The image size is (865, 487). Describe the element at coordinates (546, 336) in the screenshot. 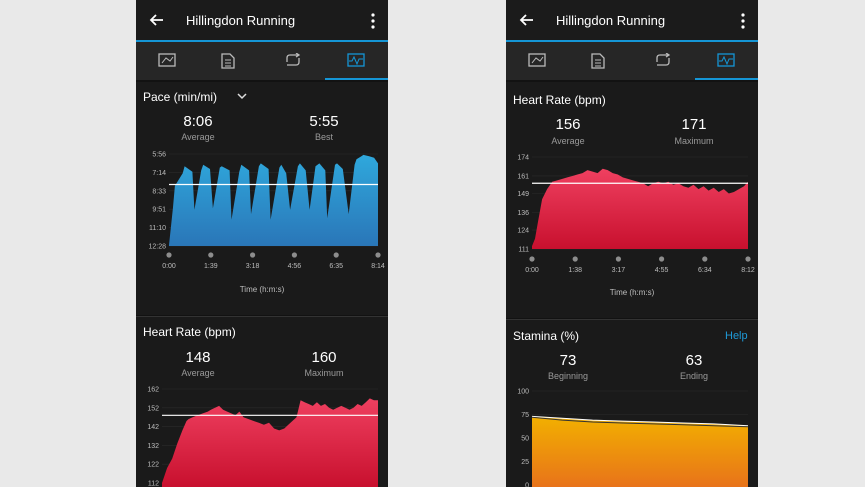

I see `section-title: Stamina (%)` at that location.